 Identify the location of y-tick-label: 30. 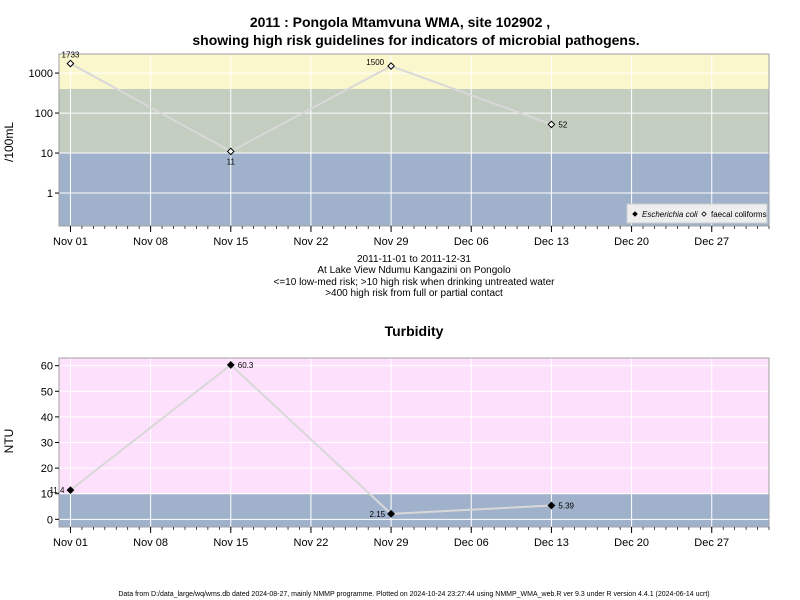
(47, 444).